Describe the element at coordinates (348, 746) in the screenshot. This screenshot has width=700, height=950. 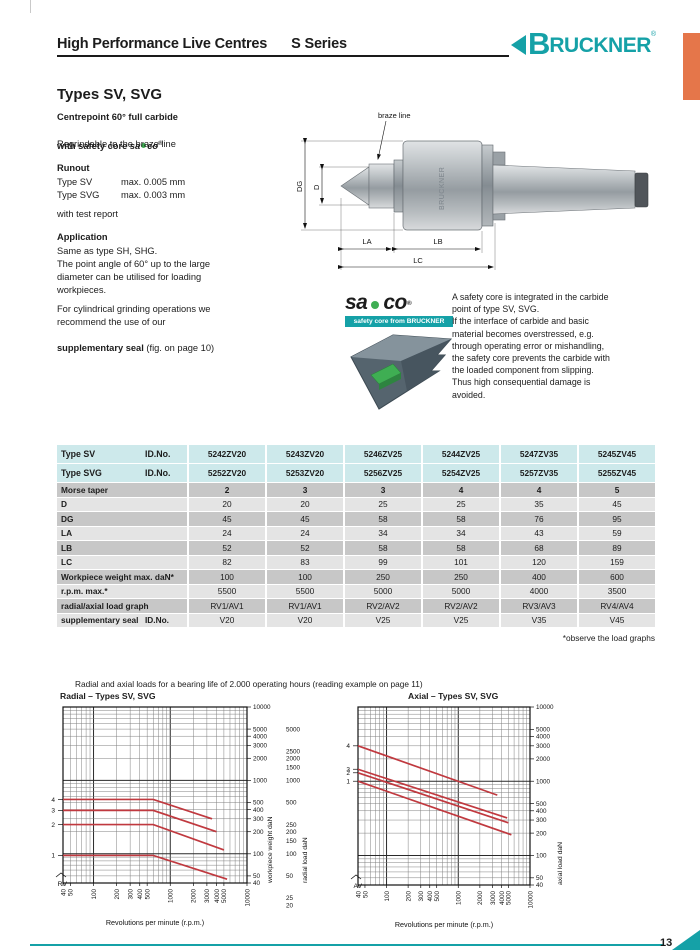
I see `curve-label: 4` at that location.